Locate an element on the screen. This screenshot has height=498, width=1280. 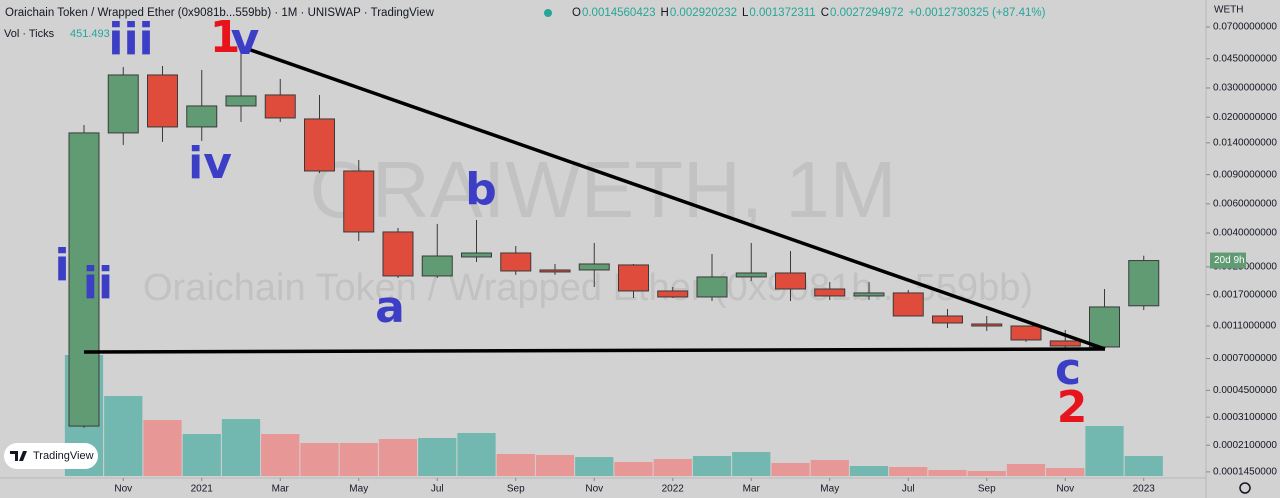
y-tick-label: 0.0004500000 is located at coordinates (1245, 390).